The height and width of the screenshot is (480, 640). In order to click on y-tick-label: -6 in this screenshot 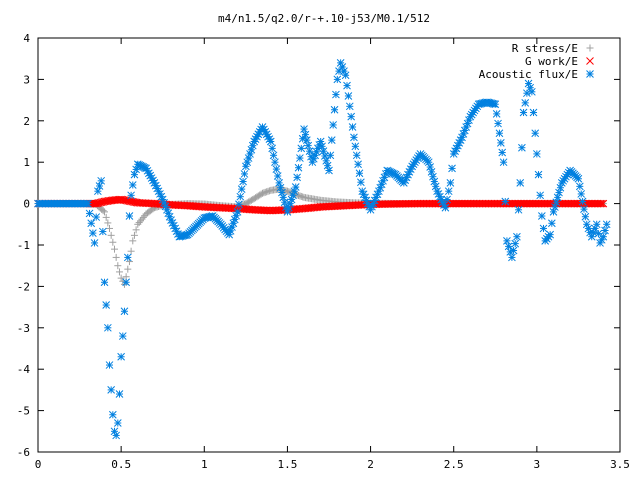, I will do `click(23, 452)`.